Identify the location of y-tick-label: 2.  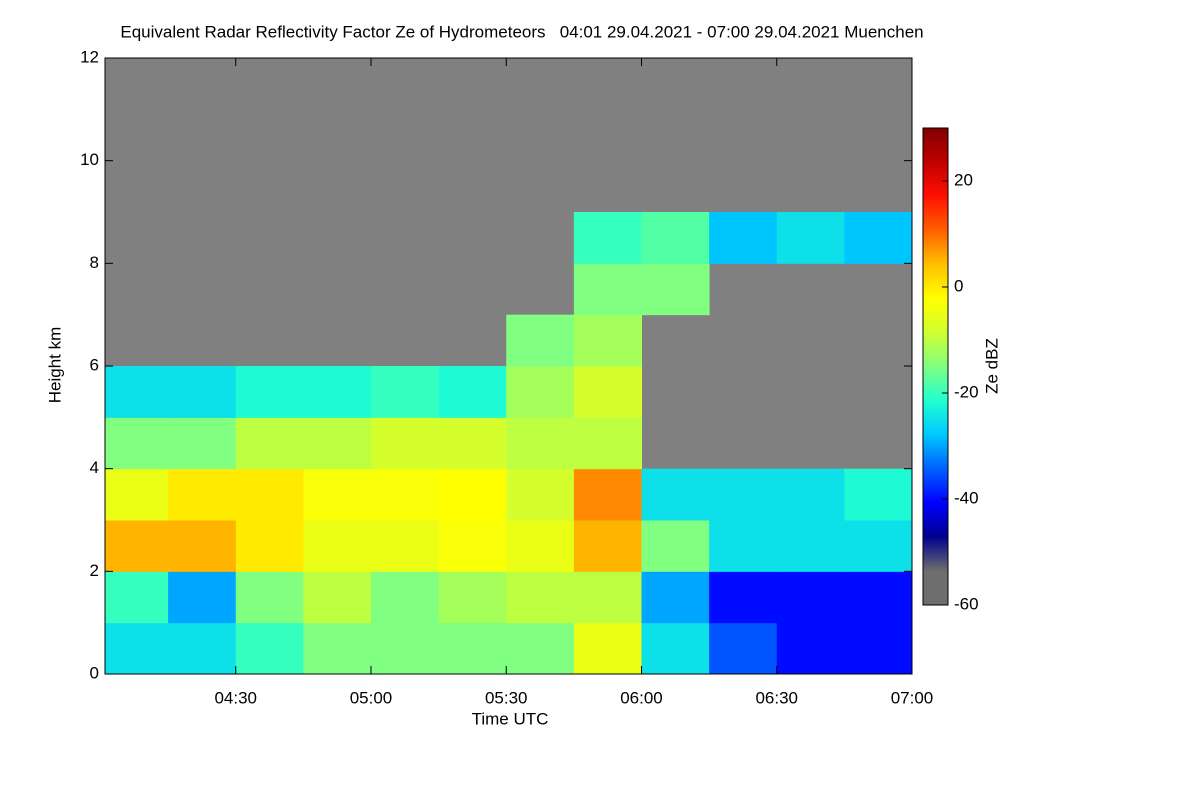
(94, 570).